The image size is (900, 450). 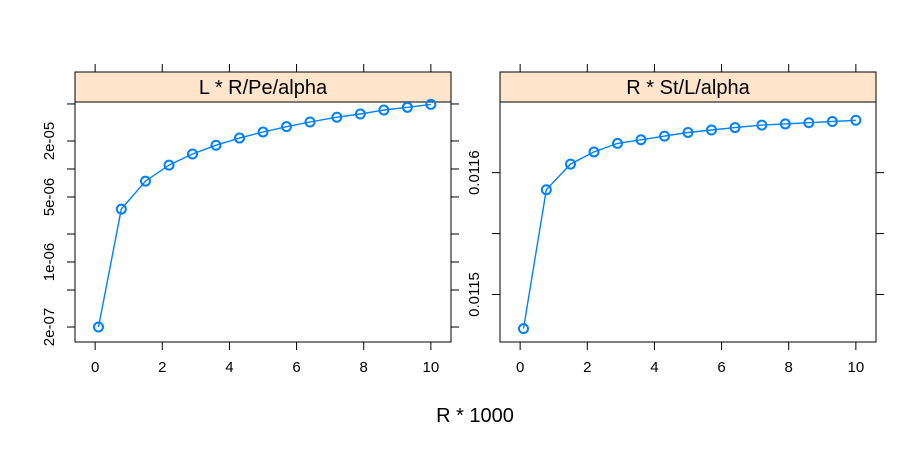 What do you see at coordinates (587, 367) in the screenshot?
I see `panel-right-x-tick-label: 2` at bounding box center [587, 367].